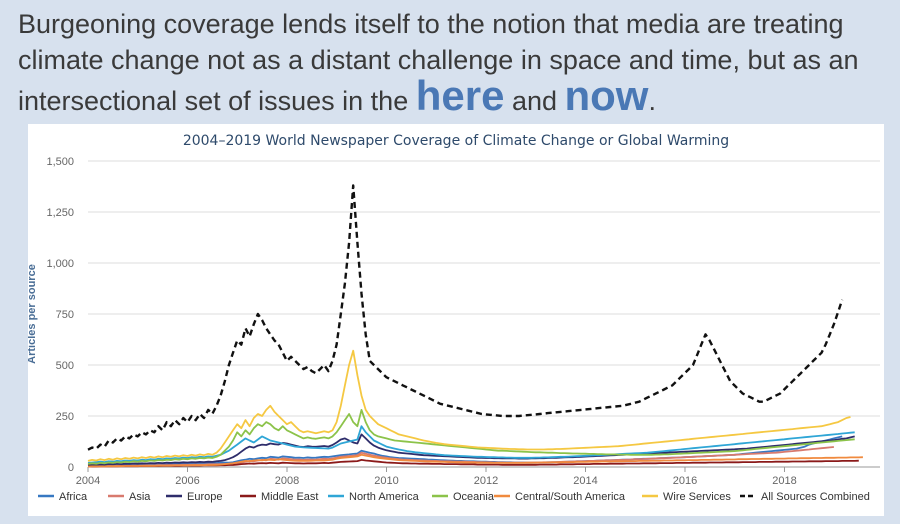 The height and width of the screenshot is (524, 900). What do you see at coordinates (652, 101) in the screenshot?
I see `headline-period: .` at bounding box center [652, 101].